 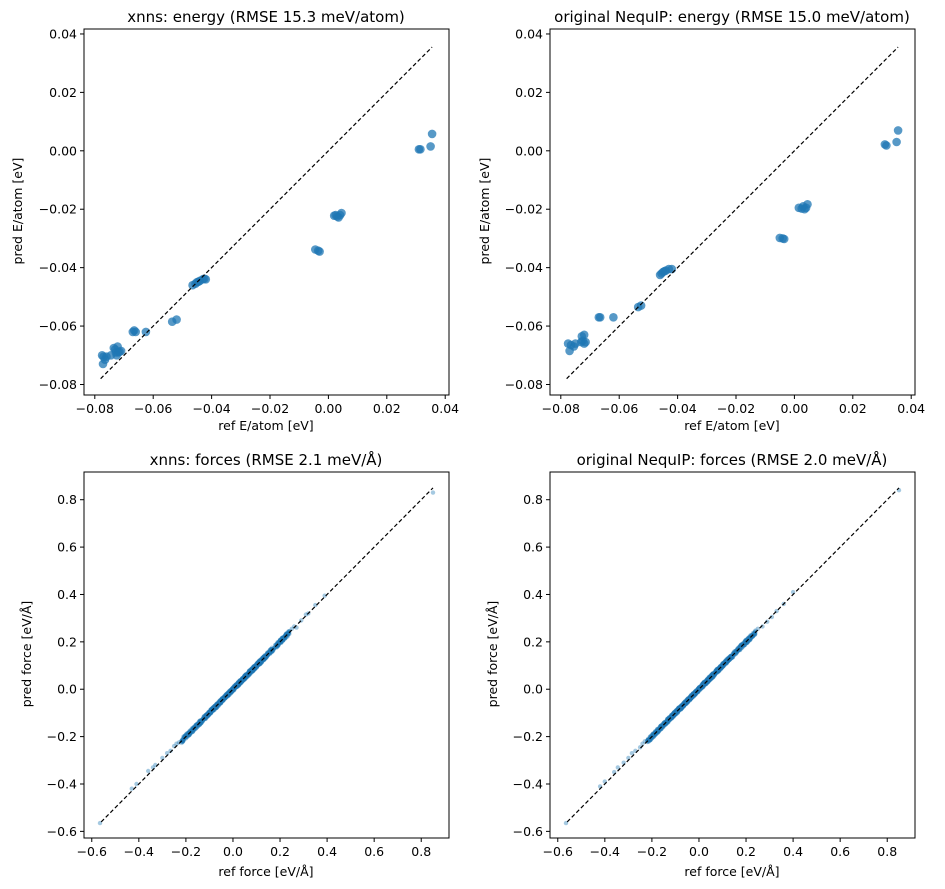 I want to click on x-tick-label: −0.4, so click(x=139, y=851).